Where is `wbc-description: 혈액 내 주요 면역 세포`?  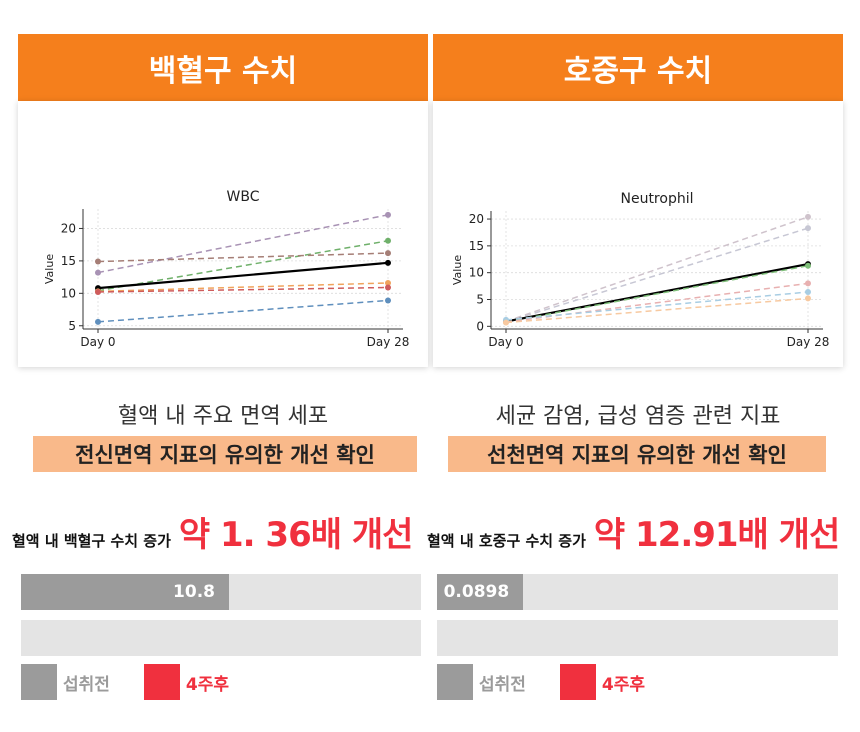
wbc-description: 혈액 내 주요 면역 세포 is located at coordinates (223, 416).